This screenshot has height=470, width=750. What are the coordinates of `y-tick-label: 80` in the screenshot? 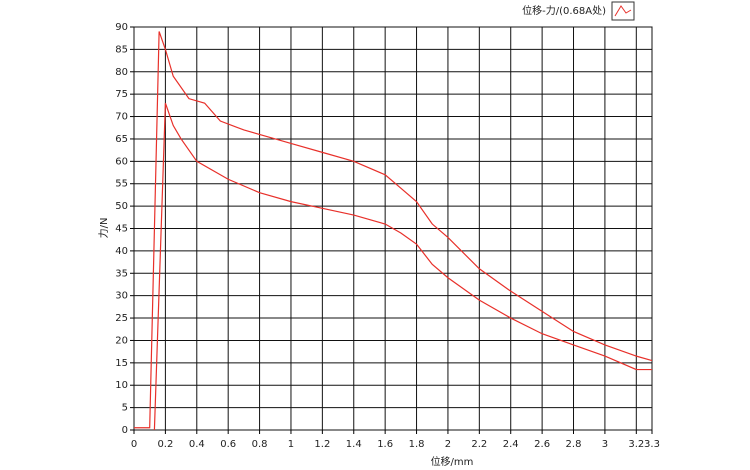 It's located at (121, 72).